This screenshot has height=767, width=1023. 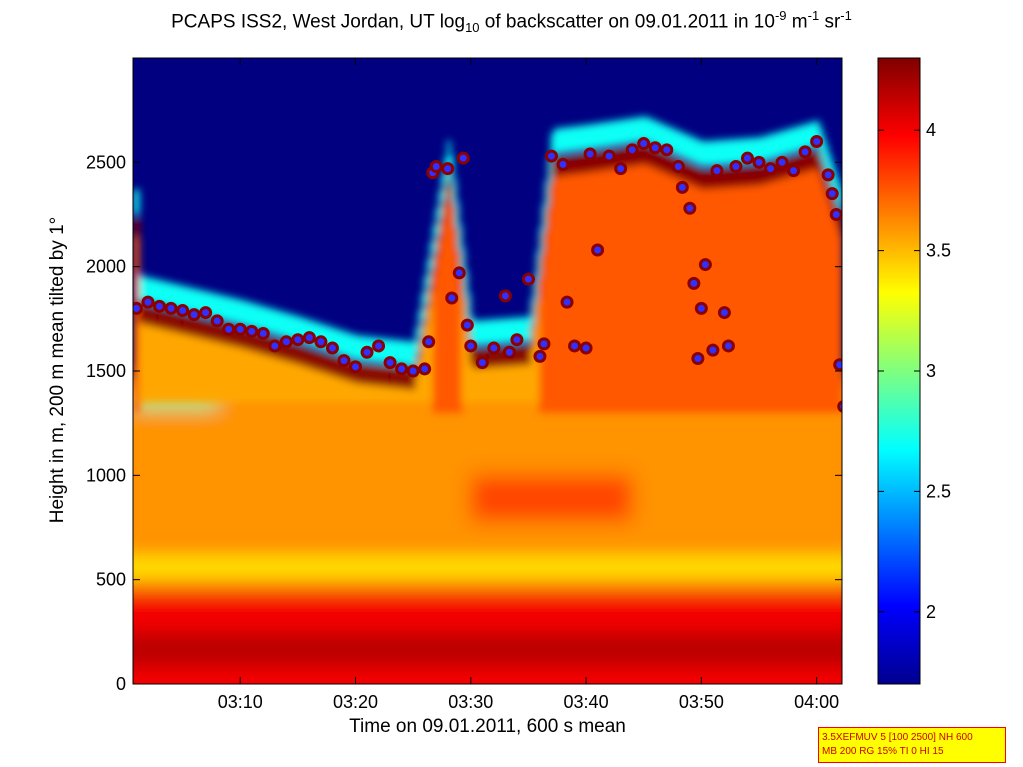 I want to click on surface-max-band, so click(x=487, y=649).